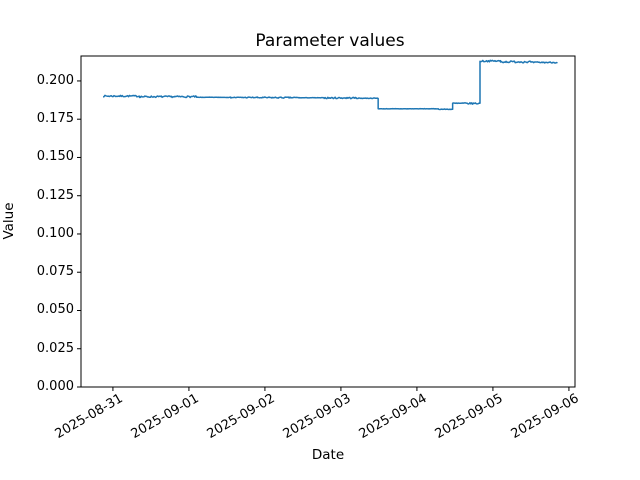 The image size is (640, 480). I want to click on y-tick-label: 0.200, so click(55, 80).